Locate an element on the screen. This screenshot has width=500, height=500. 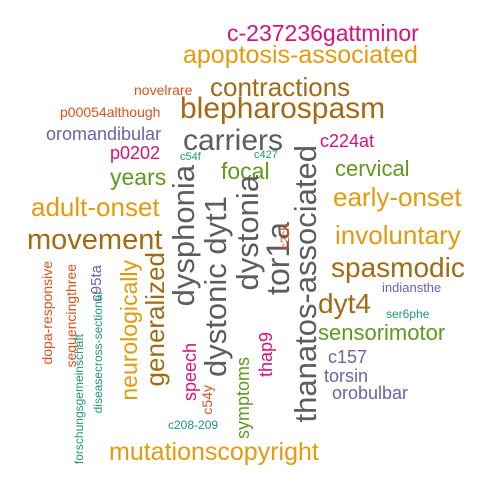
word-dysphonia: dysphonia is located at coordinates (183, 236).